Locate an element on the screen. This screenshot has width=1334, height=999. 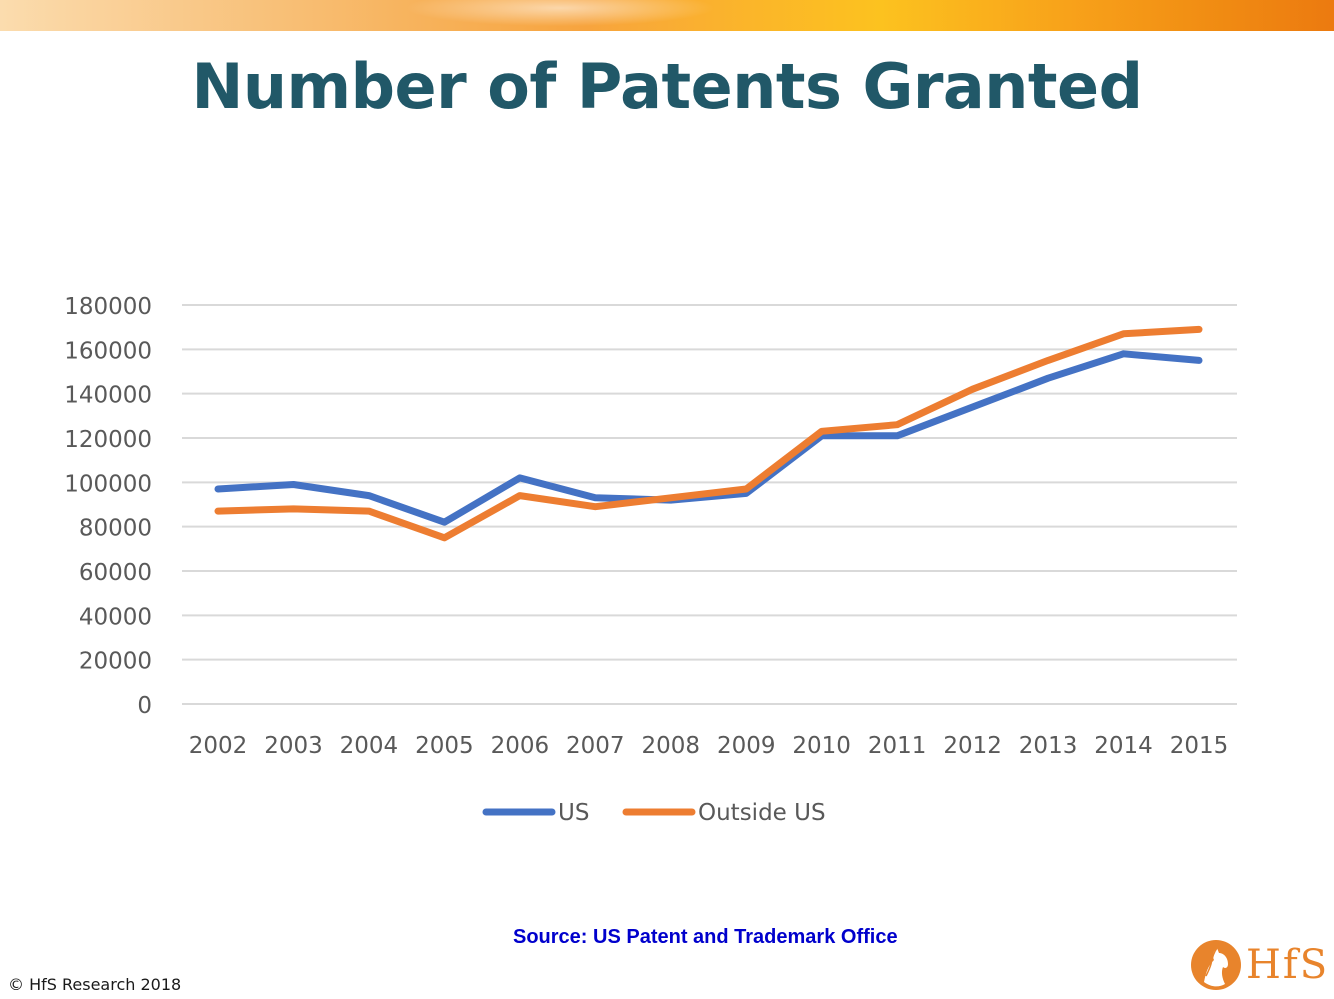
y-tick-label: 0 is located at coordinates (144, 706).